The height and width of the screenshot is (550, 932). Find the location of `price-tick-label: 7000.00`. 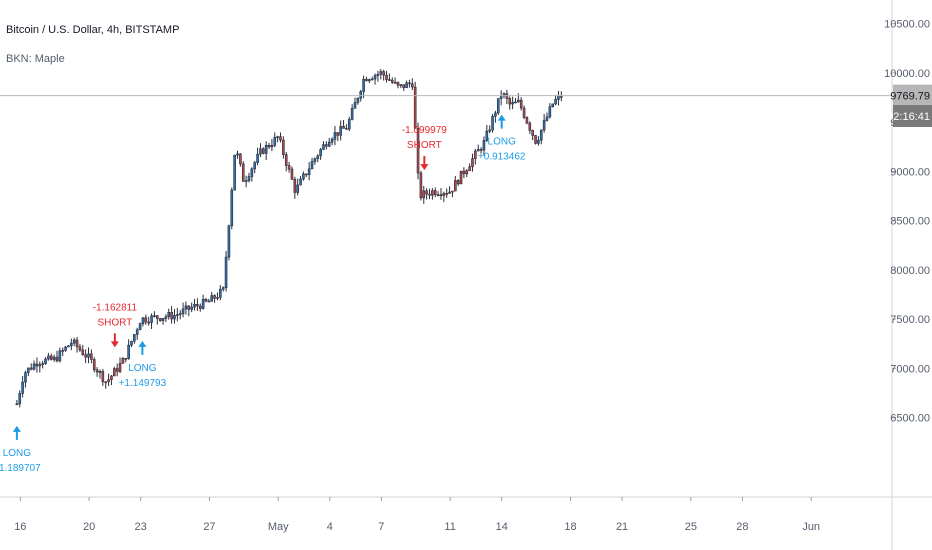

price-tick-label: 7000.00 is located at coordinates (910, 369).